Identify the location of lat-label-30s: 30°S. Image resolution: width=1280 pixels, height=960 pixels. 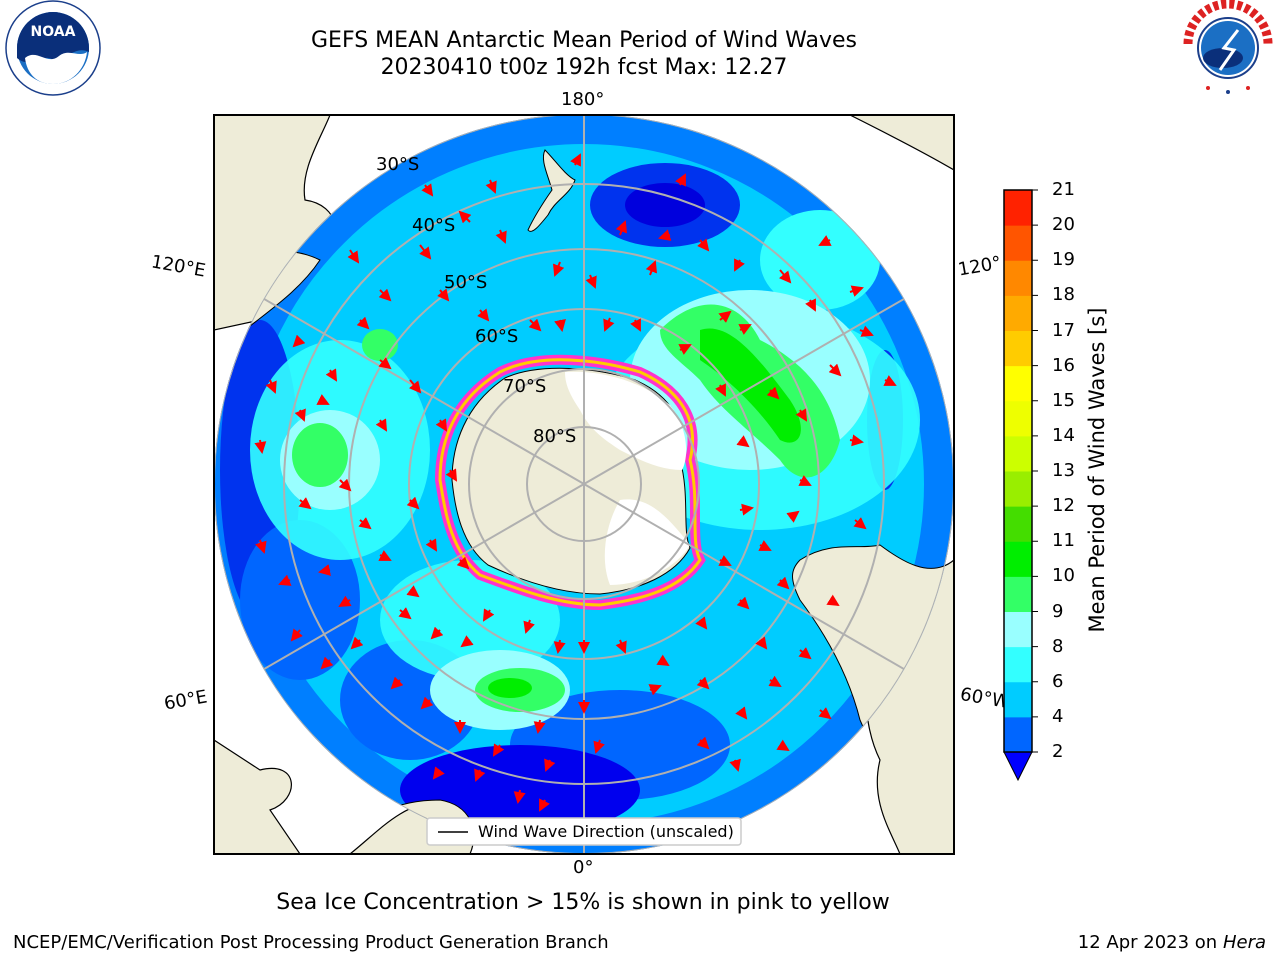
(397, 164).